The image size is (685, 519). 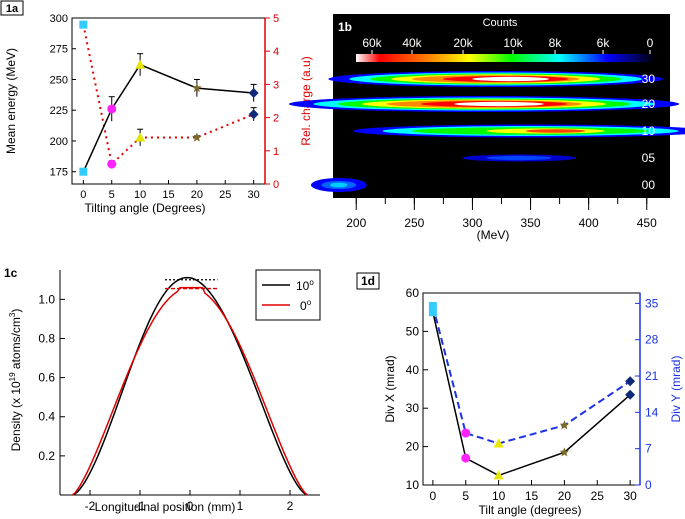 I want to click on colorbar-title: Counts, so click(x=500, y=23).